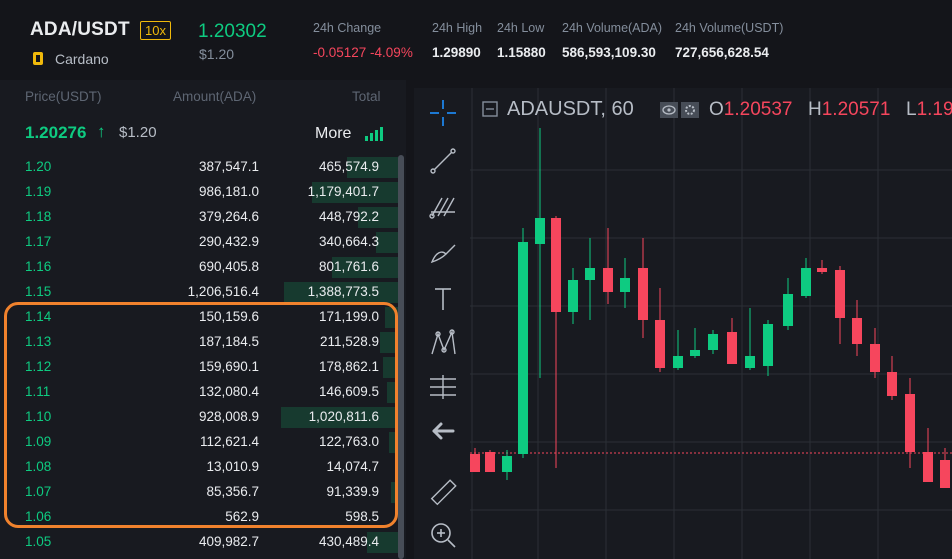 The image size is (952, 559). What do you see at coordinates (155, 30) in the screenshot?
I see `leverage-badge: 10x` at bounding box center [155, 30].